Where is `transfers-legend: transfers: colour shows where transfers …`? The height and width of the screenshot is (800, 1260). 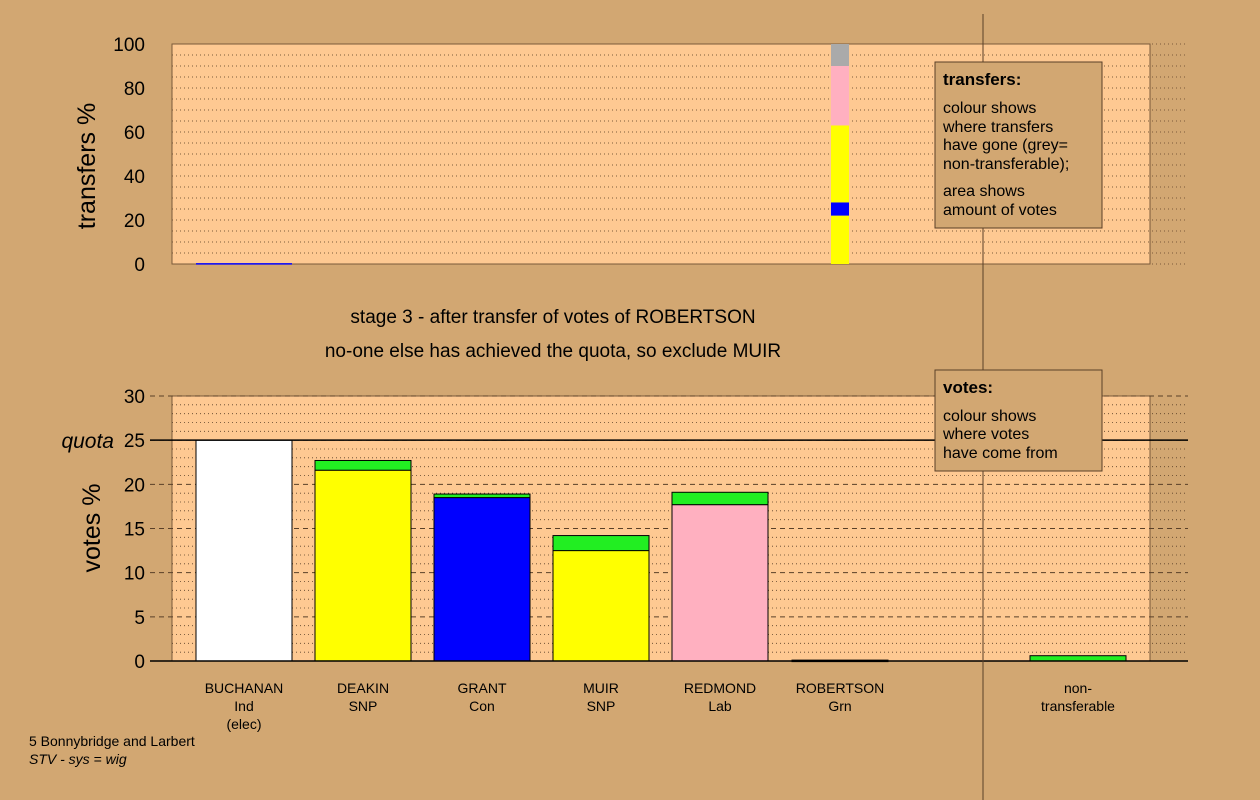
transfers-legend: transfers: colour shows where transfers … is located at coordinates (1018, 145).